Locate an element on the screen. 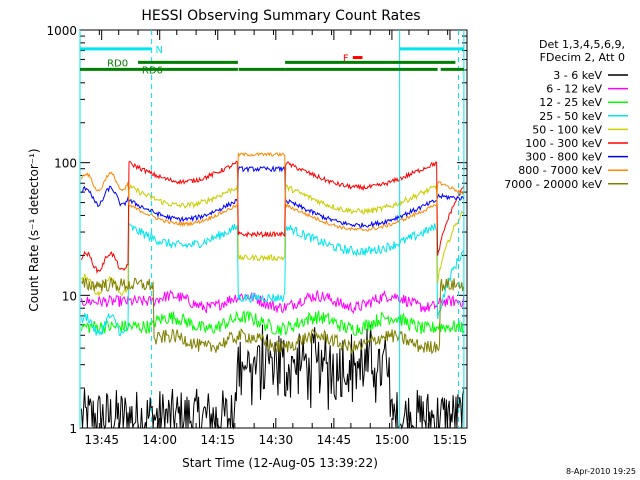 The height and width of the screenshot is (480, 640). y-tick-label: 10 is located at coordinates (69, 296).